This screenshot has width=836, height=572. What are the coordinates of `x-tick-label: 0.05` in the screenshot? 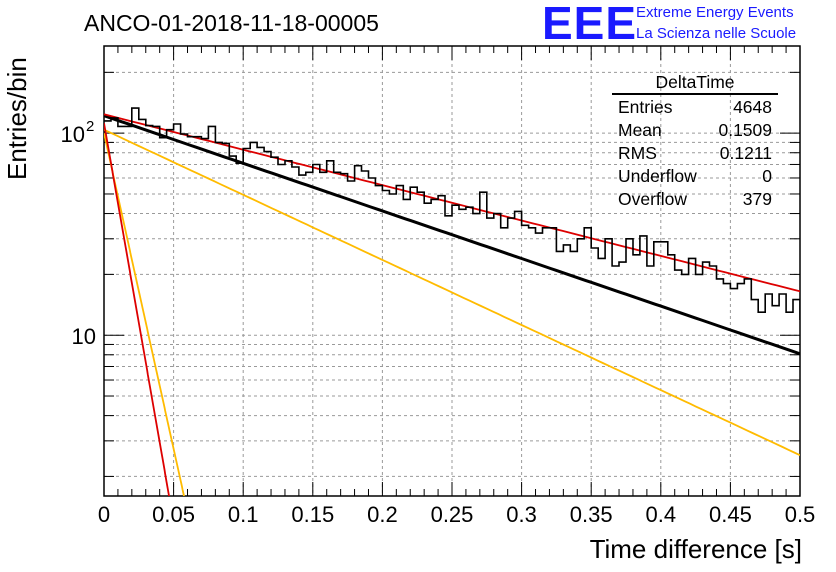 It's located at (173, 514).